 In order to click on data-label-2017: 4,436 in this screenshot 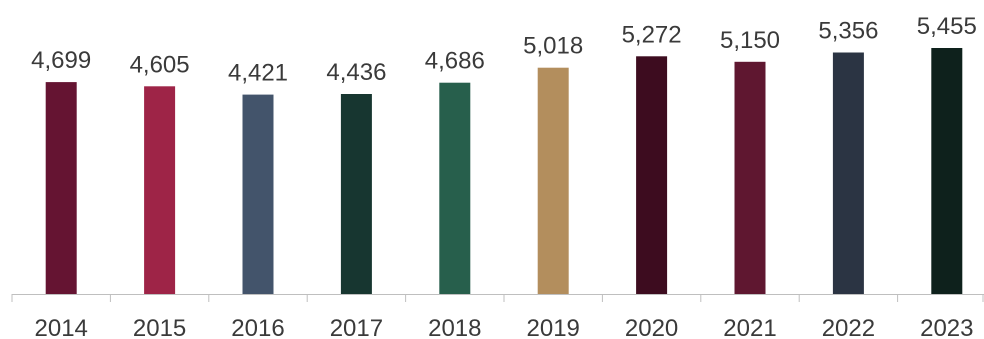, I will do `click(356, 72)`.